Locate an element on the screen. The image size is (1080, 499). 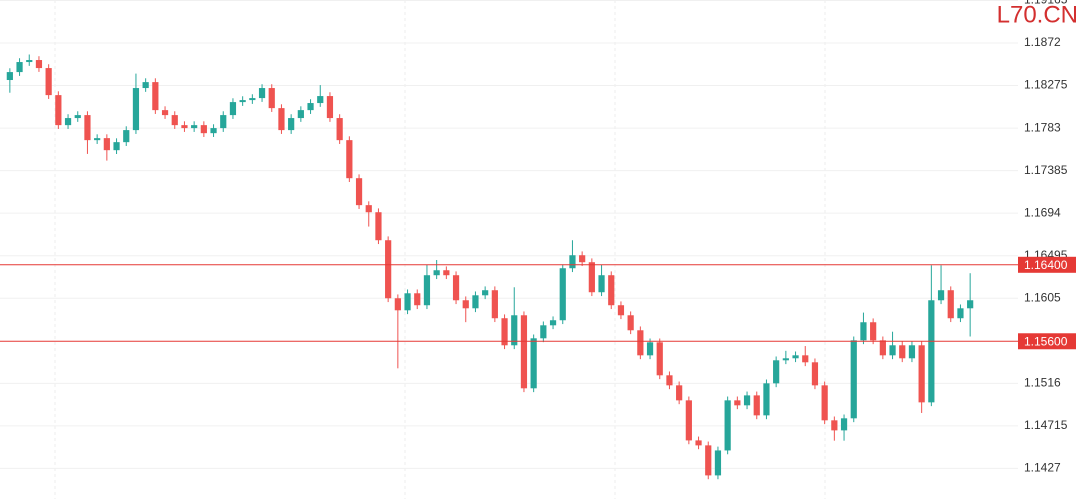
y-tick-label: 1.19165 is located at coordinates (1046, 3).